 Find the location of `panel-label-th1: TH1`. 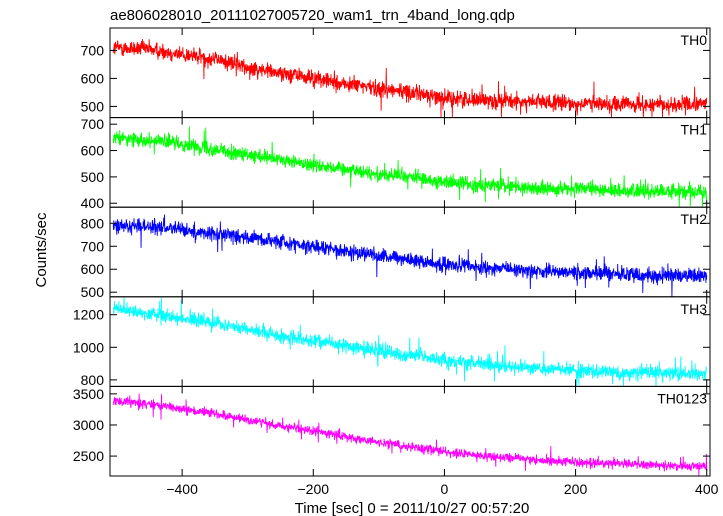

panel-label-th1: TH1 is located at coordinates (694, 130).